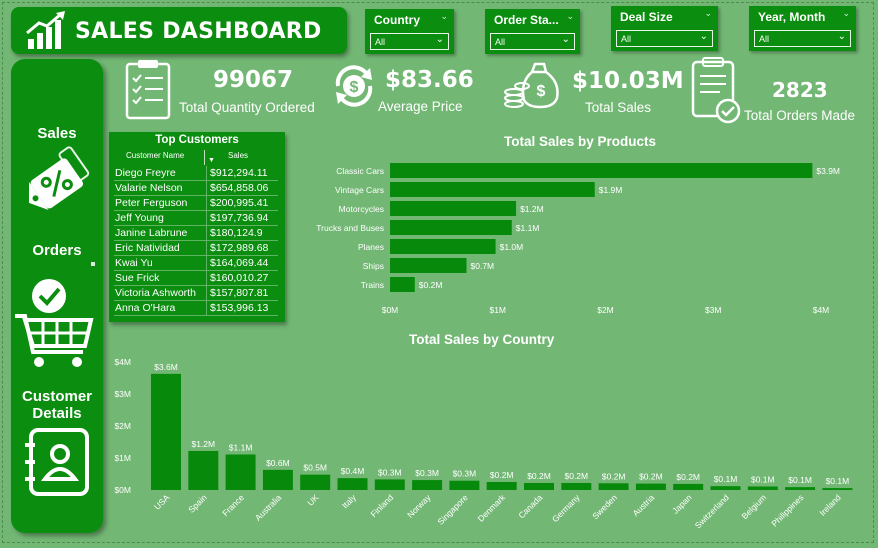  Describe the element at coordinates (830, 505) in the screenshot. I see `category-label: Ireland` at that location.